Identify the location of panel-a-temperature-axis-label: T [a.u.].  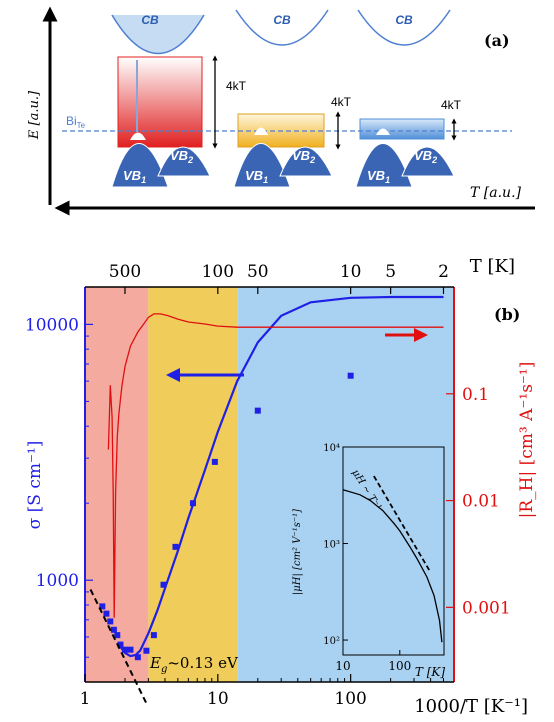
(496, 193).